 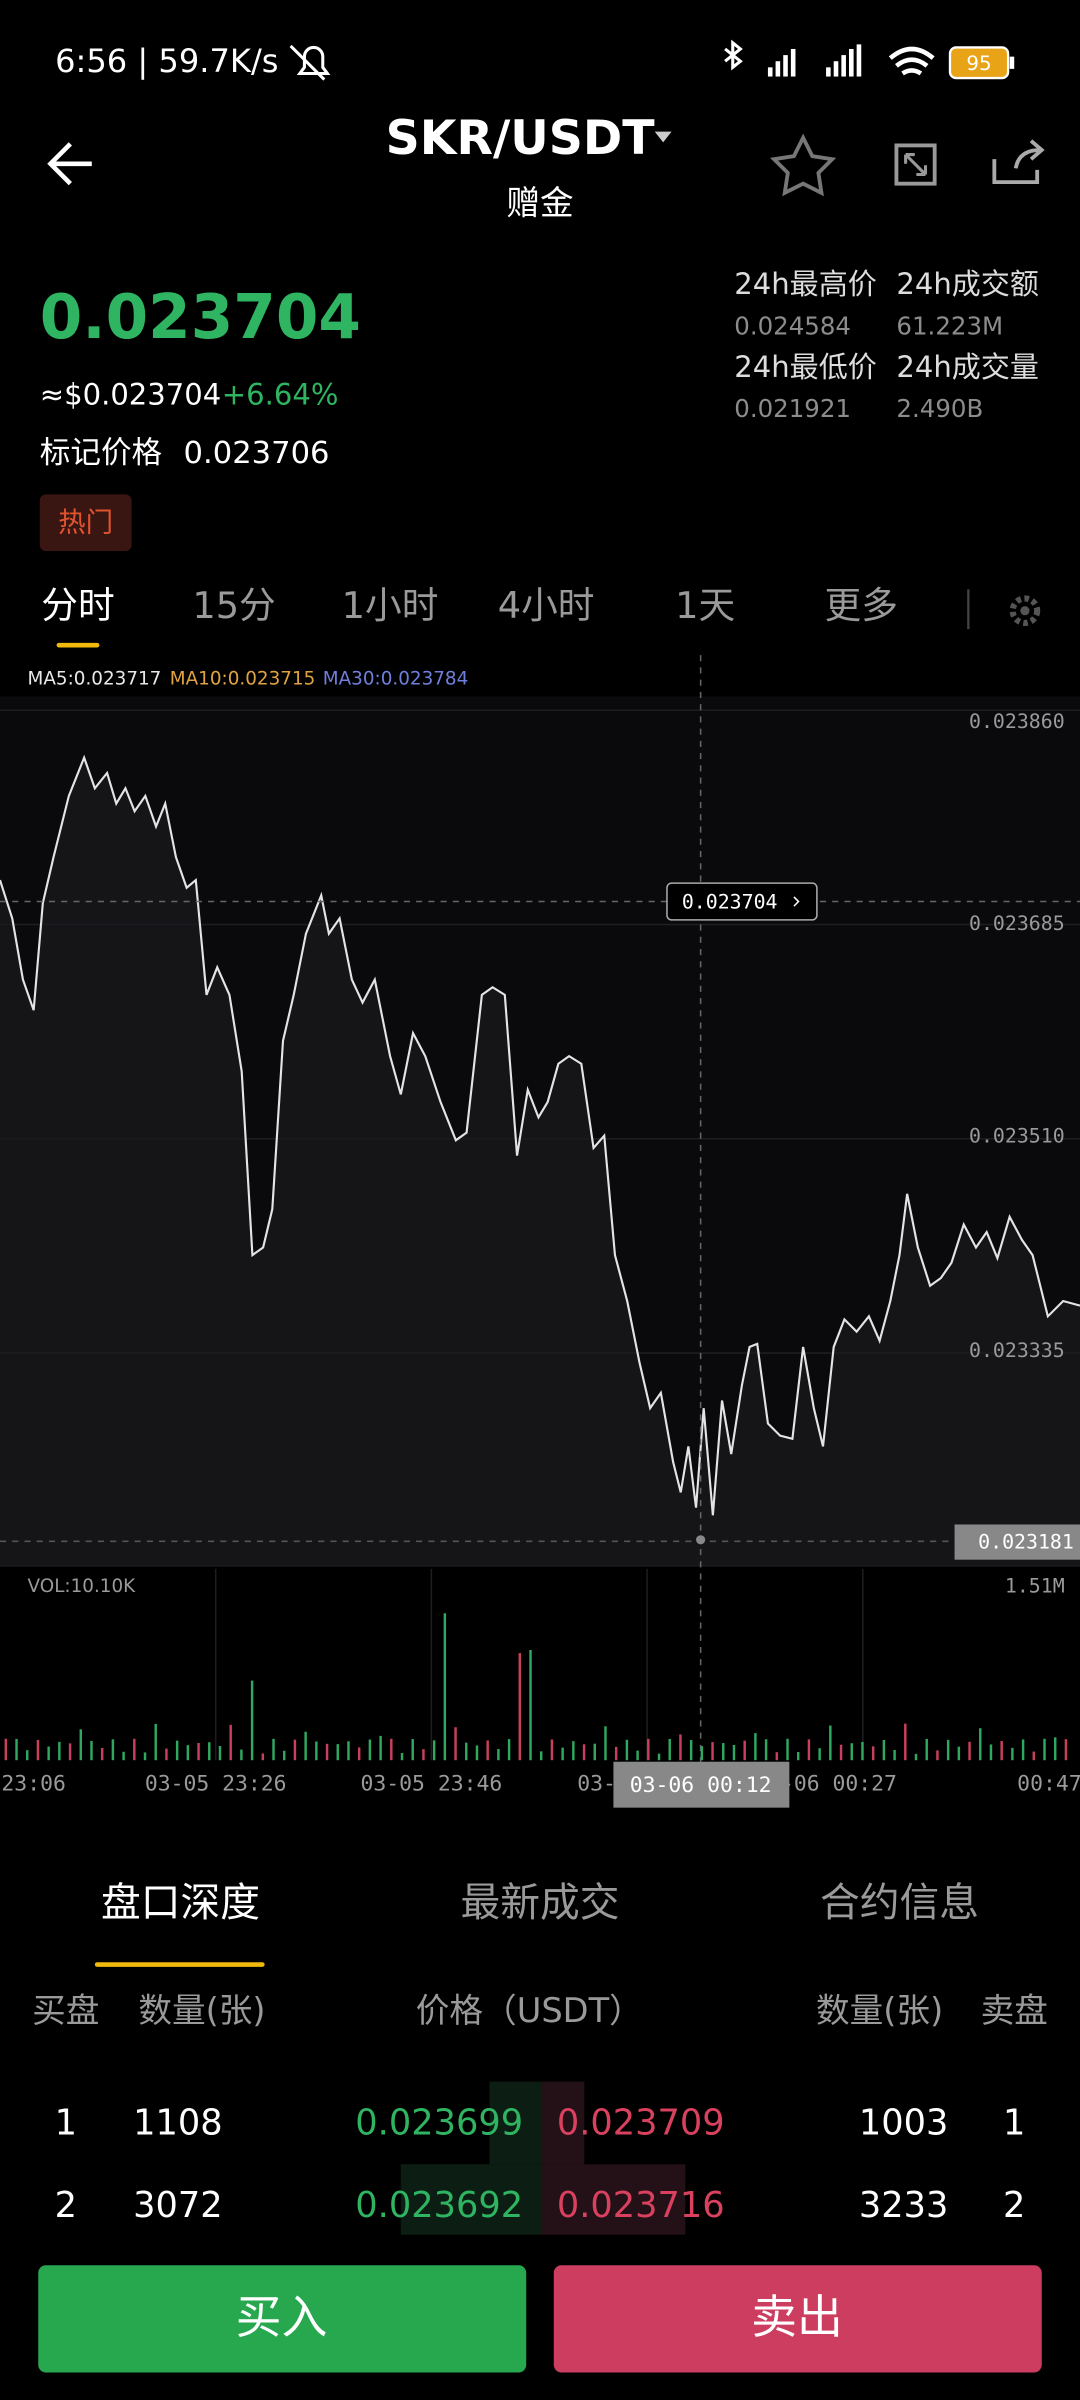 I want to click on battery-level: 95, so click(x=978, y=63).